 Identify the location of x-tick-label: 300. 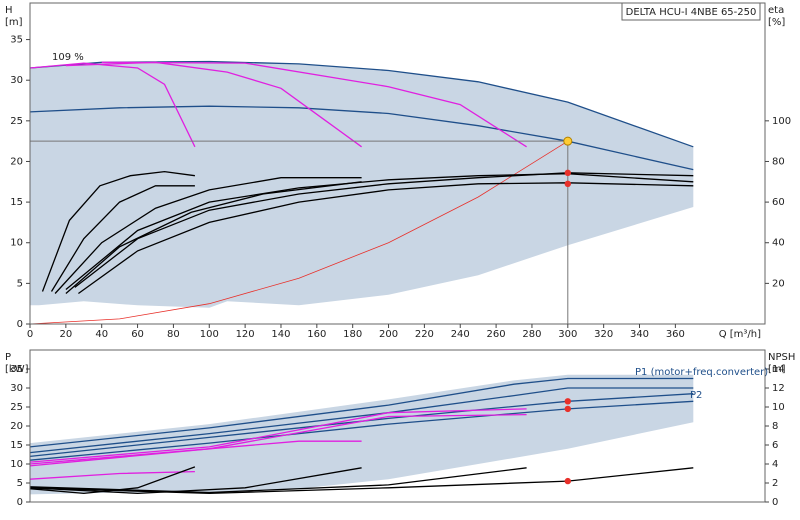
(567, 334).